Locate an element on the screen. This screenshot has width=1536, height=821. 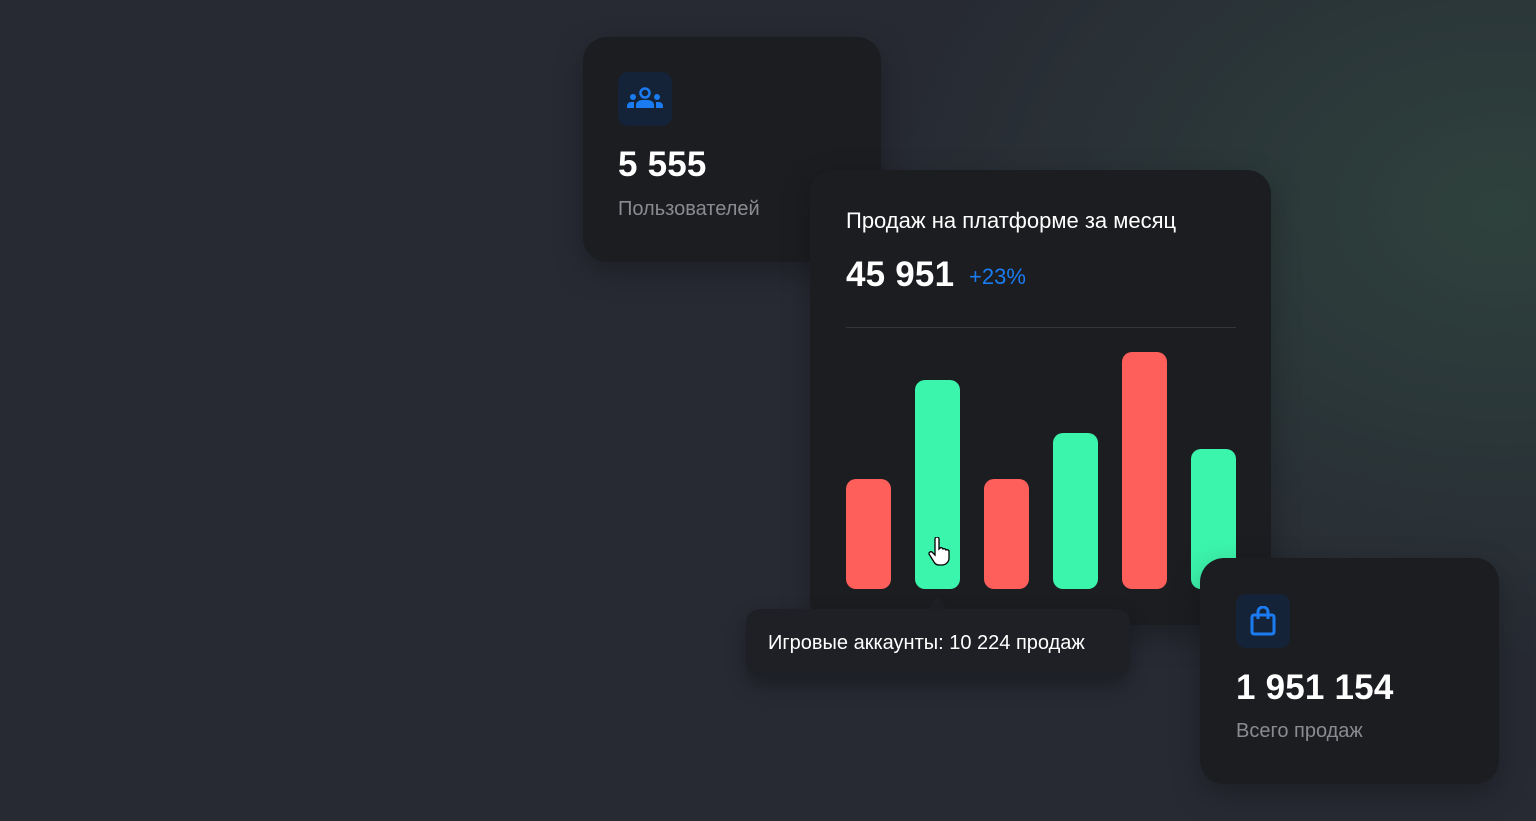
divider is located at coordinates (1041, 327).